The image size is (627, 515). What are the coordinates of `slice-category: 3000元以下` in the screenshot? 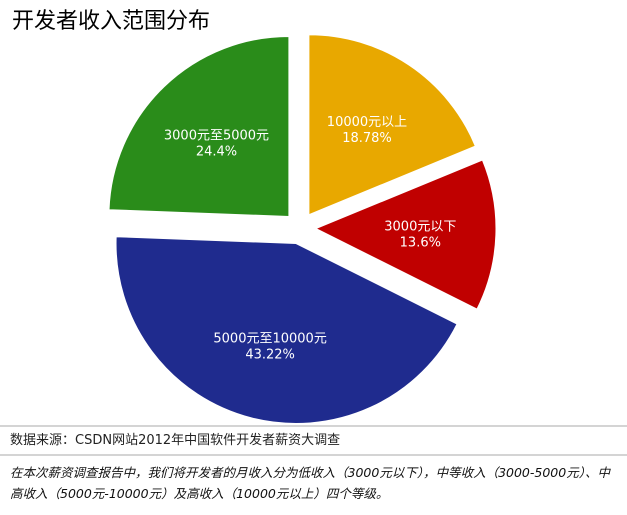 It's located at (420, 226).